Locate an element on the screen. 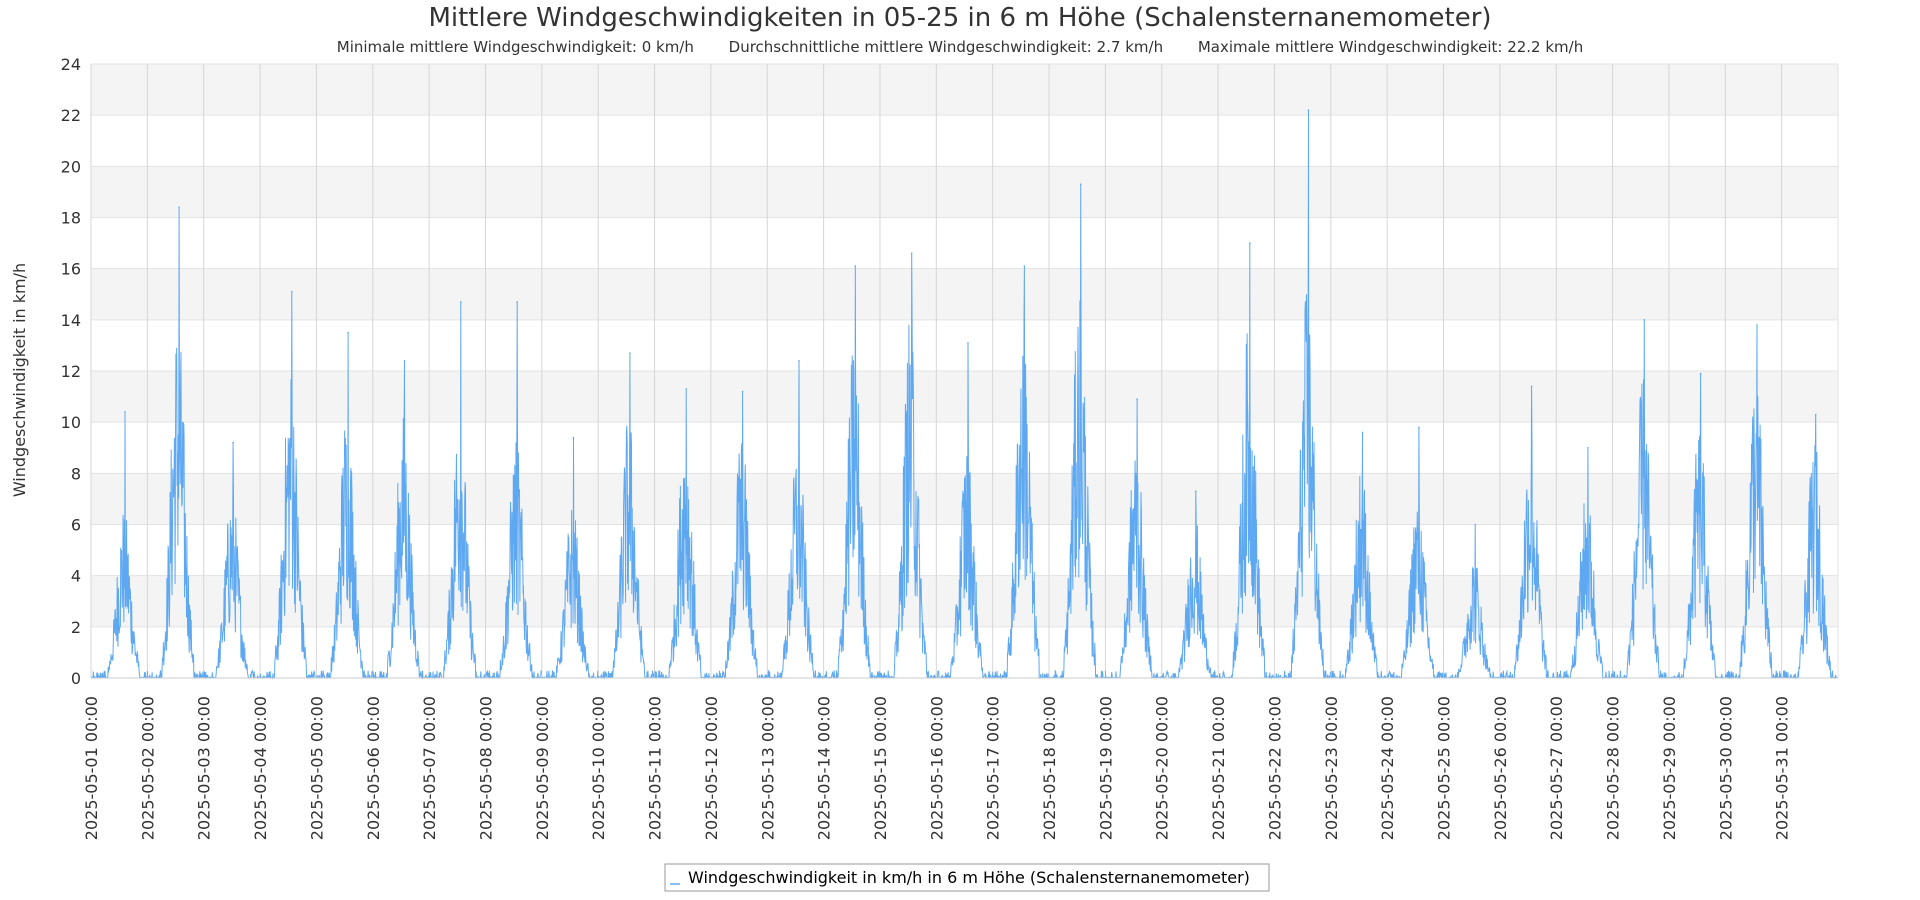 Image resolution: width=1920 pixels, height=900 pixels. x-tick-label: 2025-05-13 00:00 is located at coordinates (767, 768).